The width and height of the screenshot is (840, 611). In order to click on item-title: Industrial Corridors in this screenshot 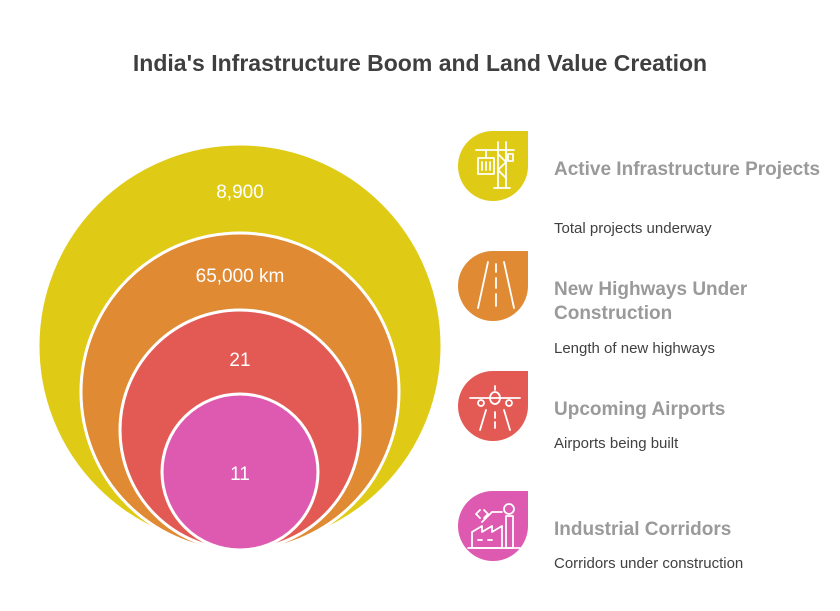, I will do `click(643, 529)`.